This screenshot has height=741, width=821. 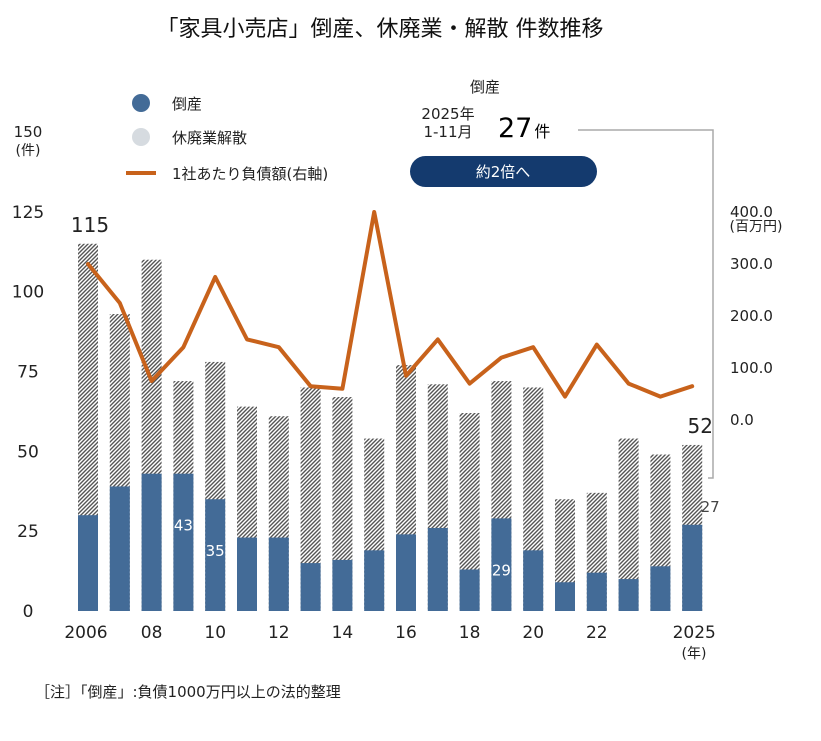 What do you see at coordinates (501, 570) in the screenshot?
I see `bankruptcy-data-label: 29` at bounding box center [501, 570].